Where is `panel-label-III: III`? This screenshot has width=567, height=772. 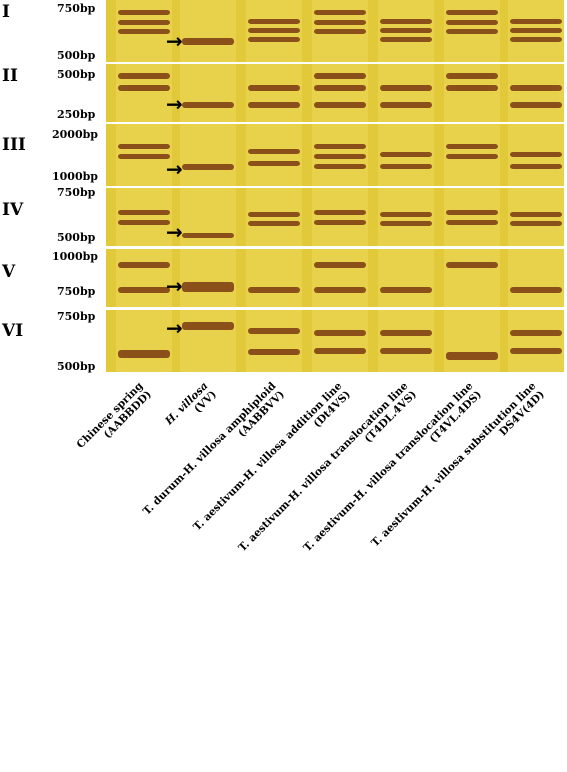
panel-label-III: III is located at coordinates (14, 145).